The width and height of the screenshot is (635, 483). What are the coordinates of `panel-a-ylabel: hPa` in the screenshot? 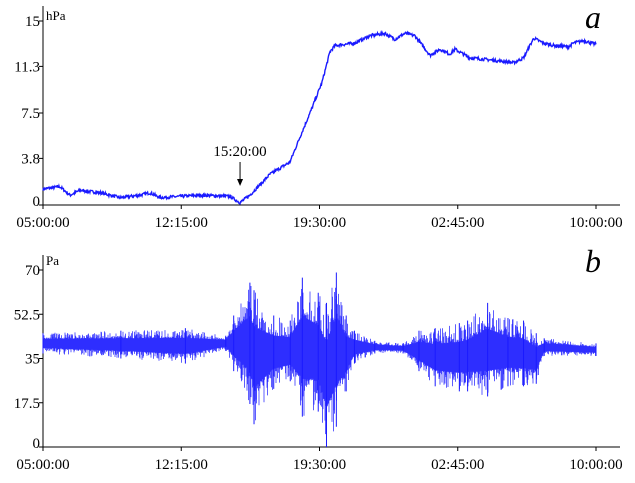 It's located at (56, 15).